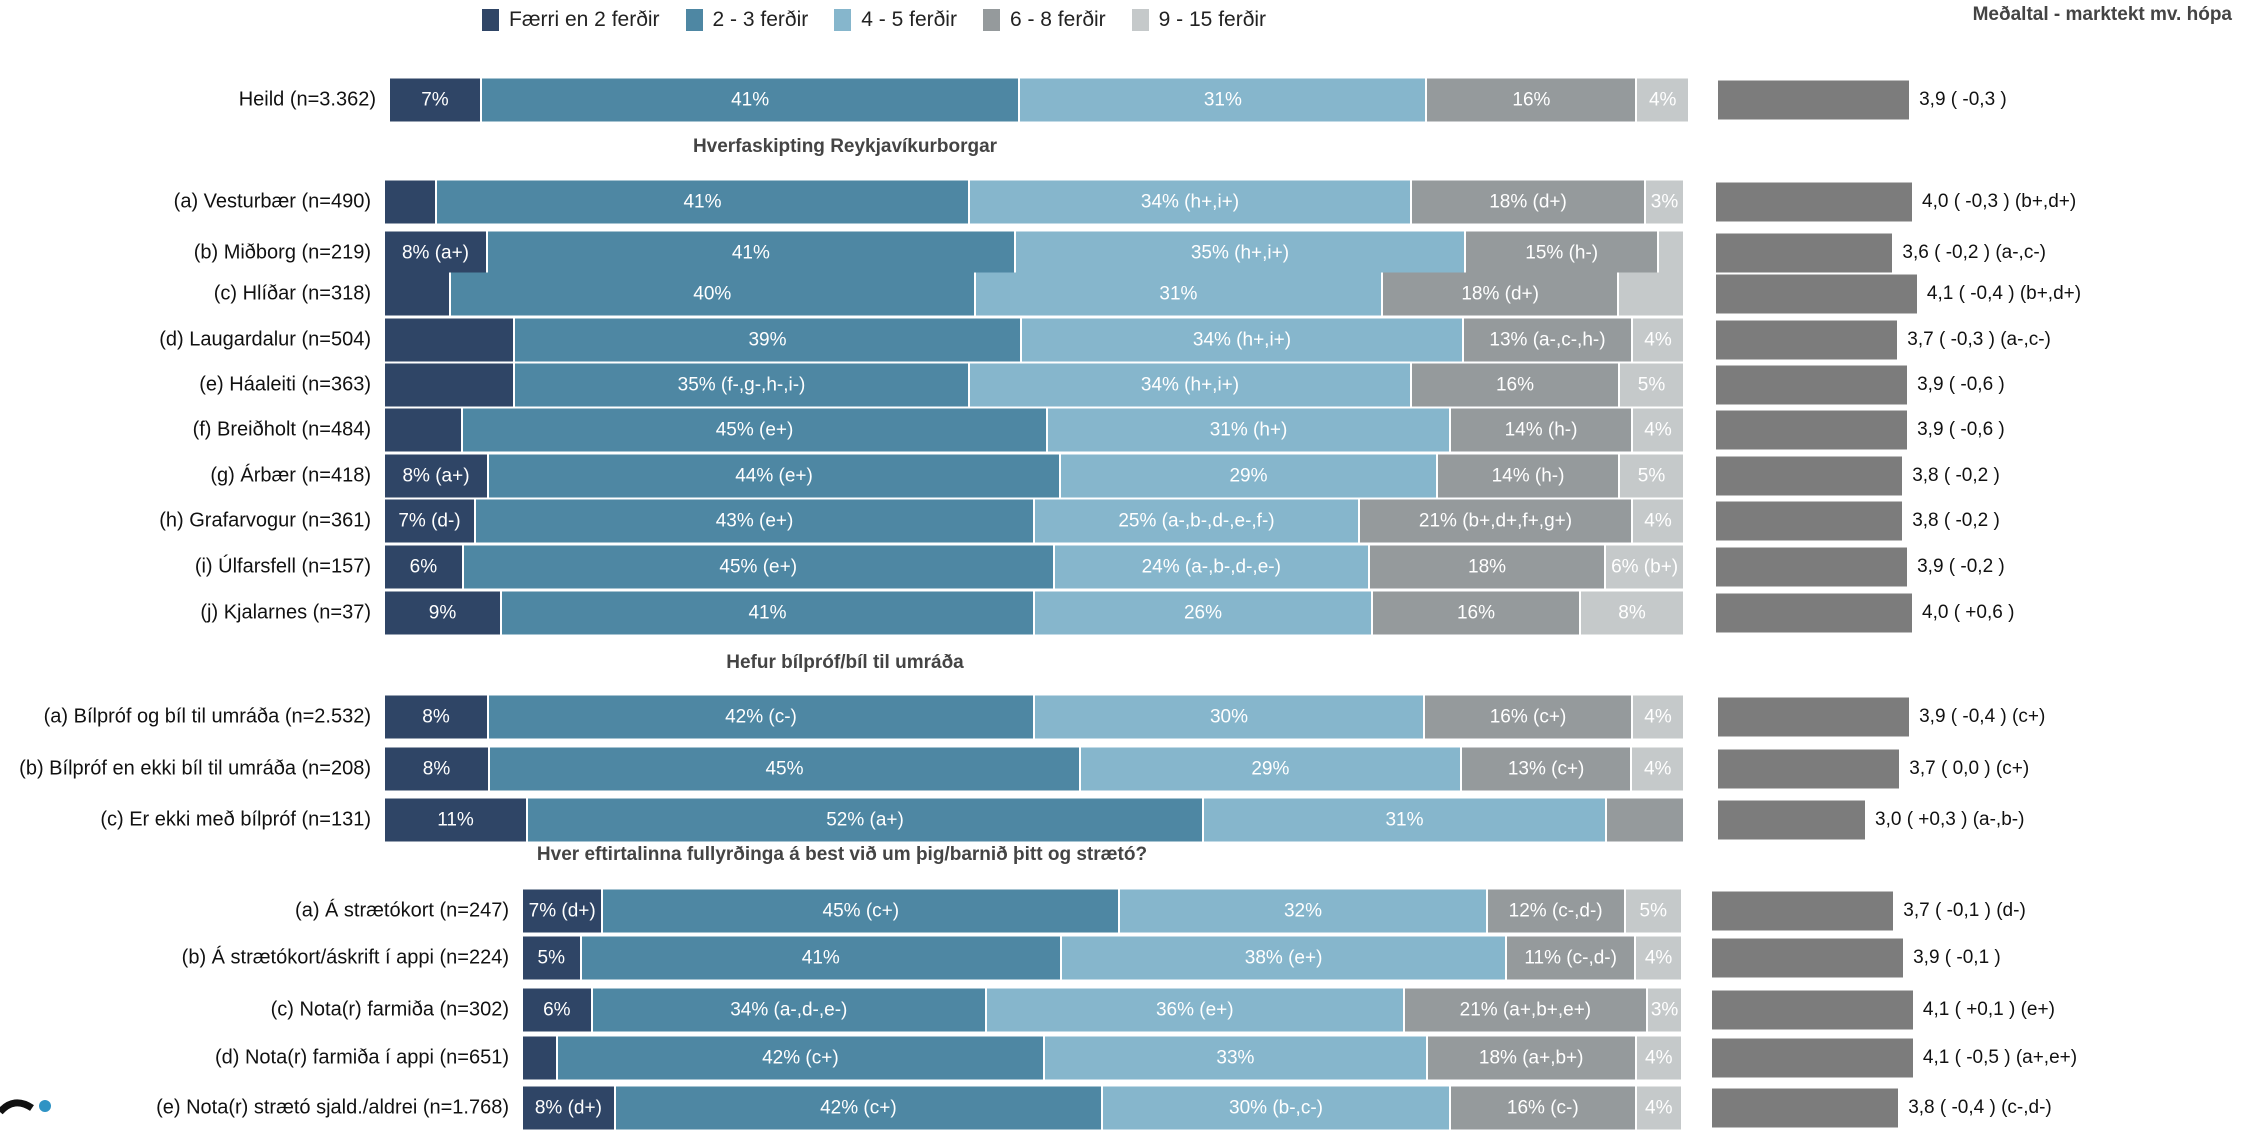 The width and height of the screenshot is (2246, 1130). What do you see at coordinates (361, 1057) in the screenshot?
I see `row-label-3-3: (d) Nota(r) farmiða í appi (n=651)` at bounding box center [361, 1057].